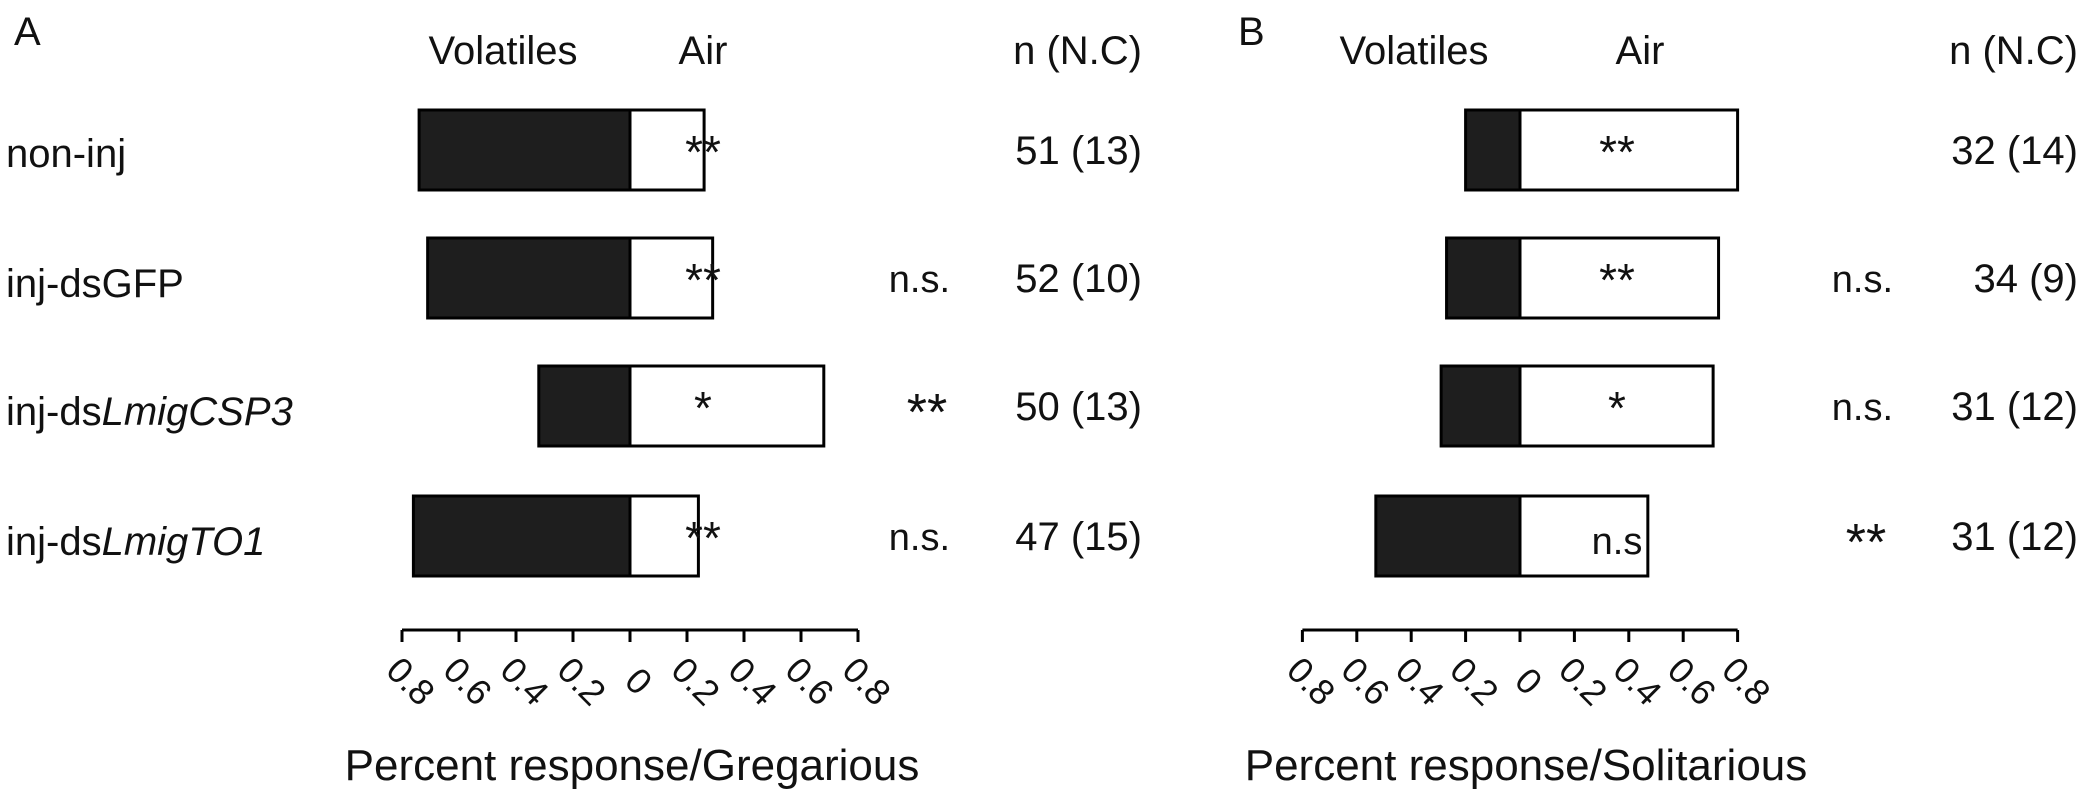  What do you see at coordinates (1077, 51) in the screenshot?
I see `panel-a-header-n: n (N.C)` at bounding box center [1077, 51].